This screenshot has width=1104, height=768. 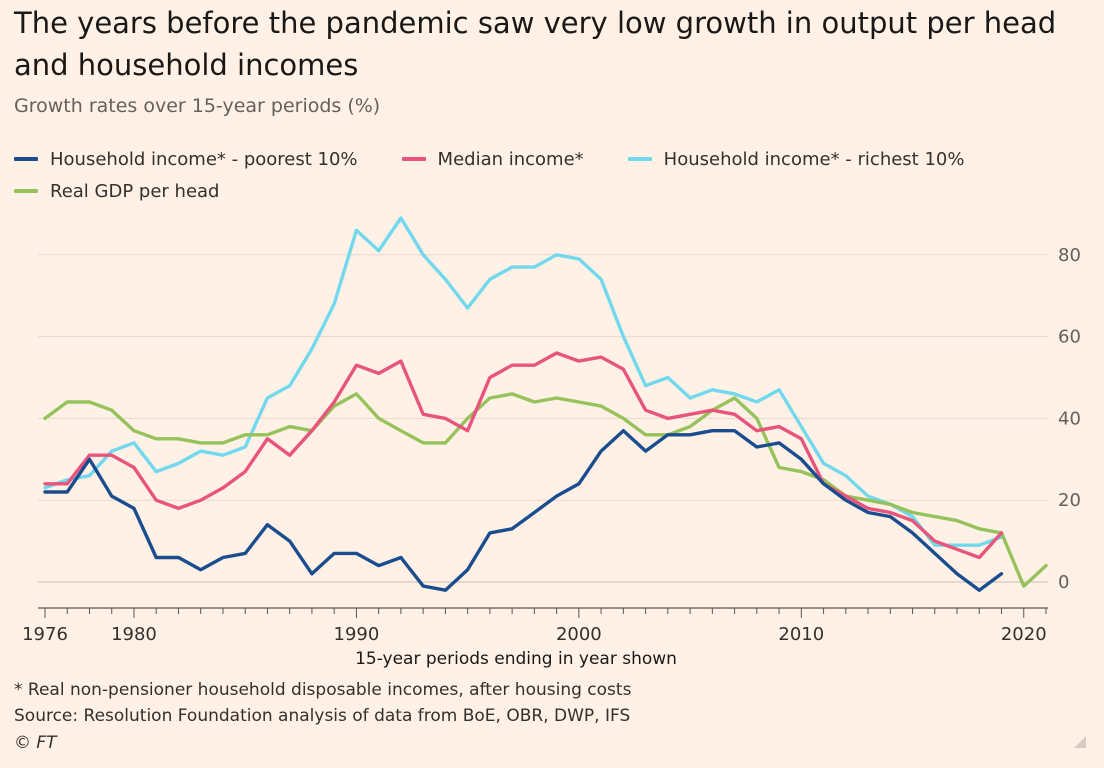 I want to click on legend-item-gdp: Real GDP per head, so click(x=116, y=191).